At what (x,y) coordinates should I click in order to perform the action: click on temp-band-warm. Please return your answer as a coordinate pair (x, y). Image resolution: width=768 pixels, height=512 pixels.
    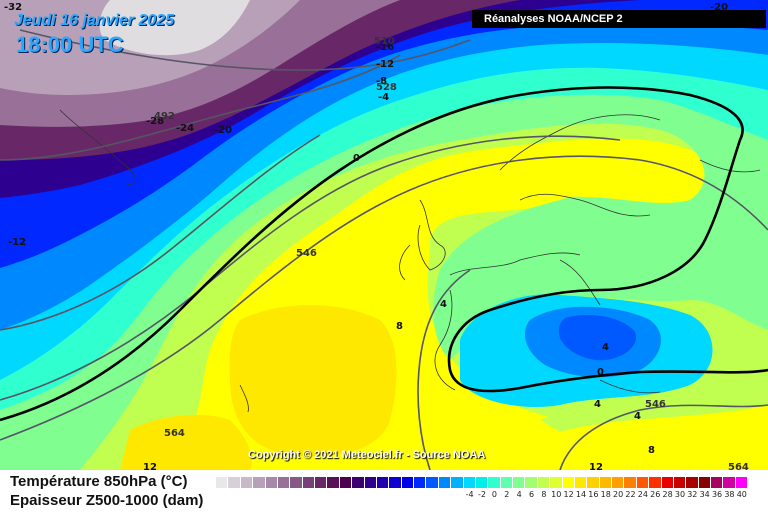
    Looking at the image, I should click on (313, 381).